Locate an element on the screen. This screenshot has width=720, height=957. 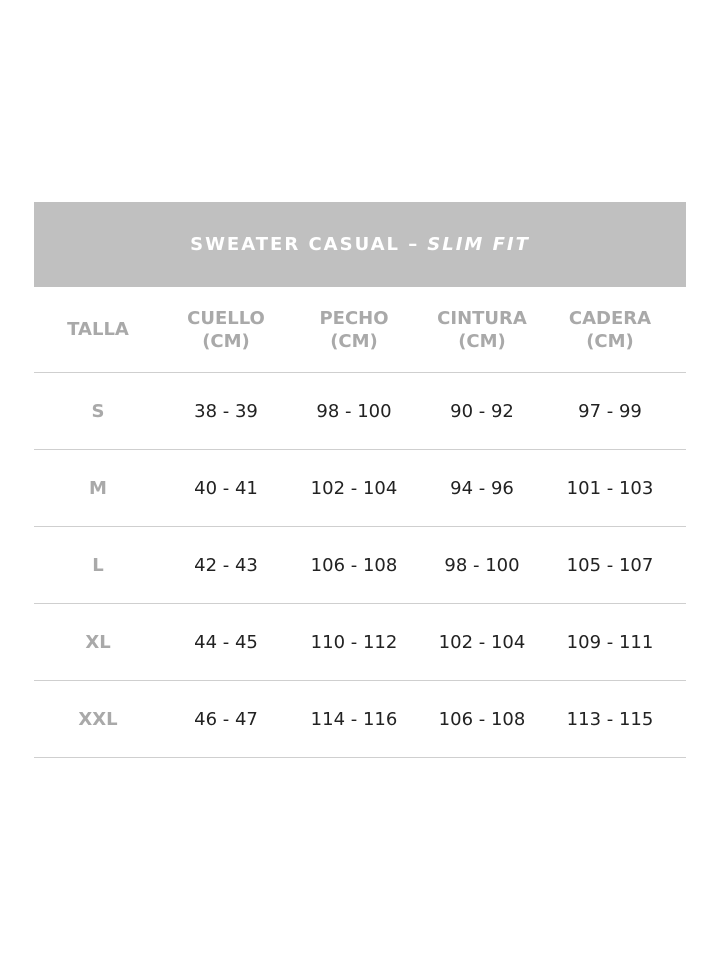
column-header: CINTURA (CM) is located at coordinates (482, 329).